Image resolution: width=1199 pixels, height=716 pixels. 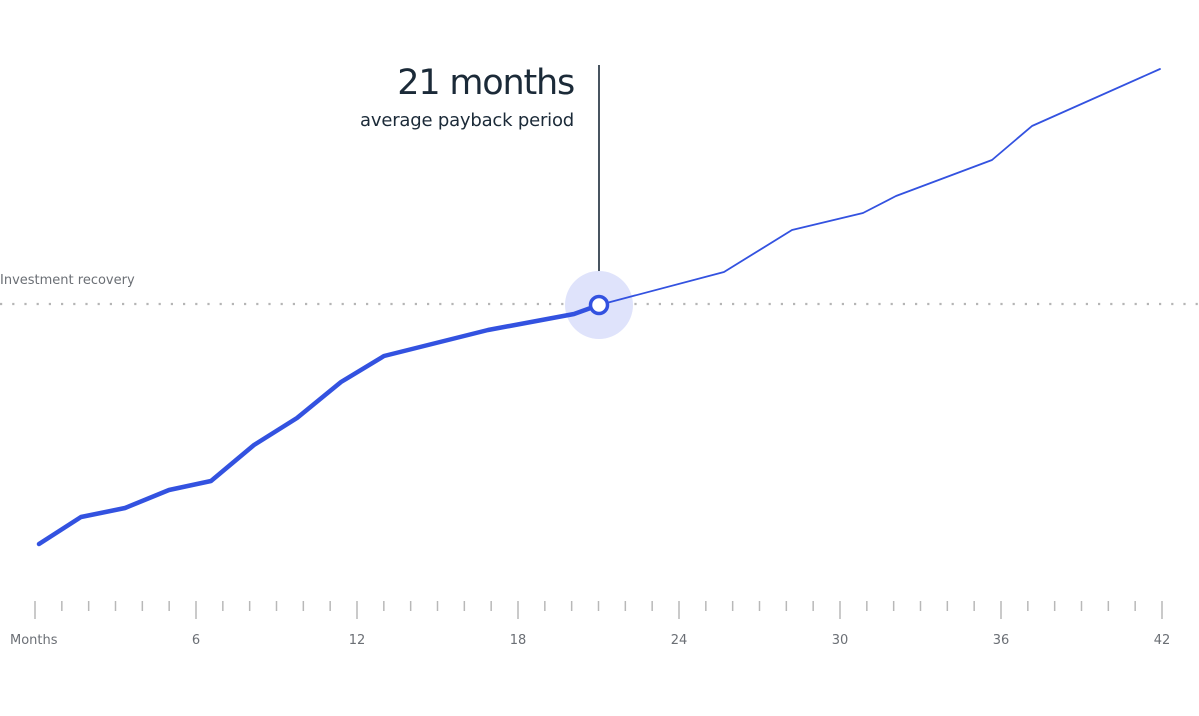 I want to click on x-tick-label: 42, so click(x=1162, y=640).